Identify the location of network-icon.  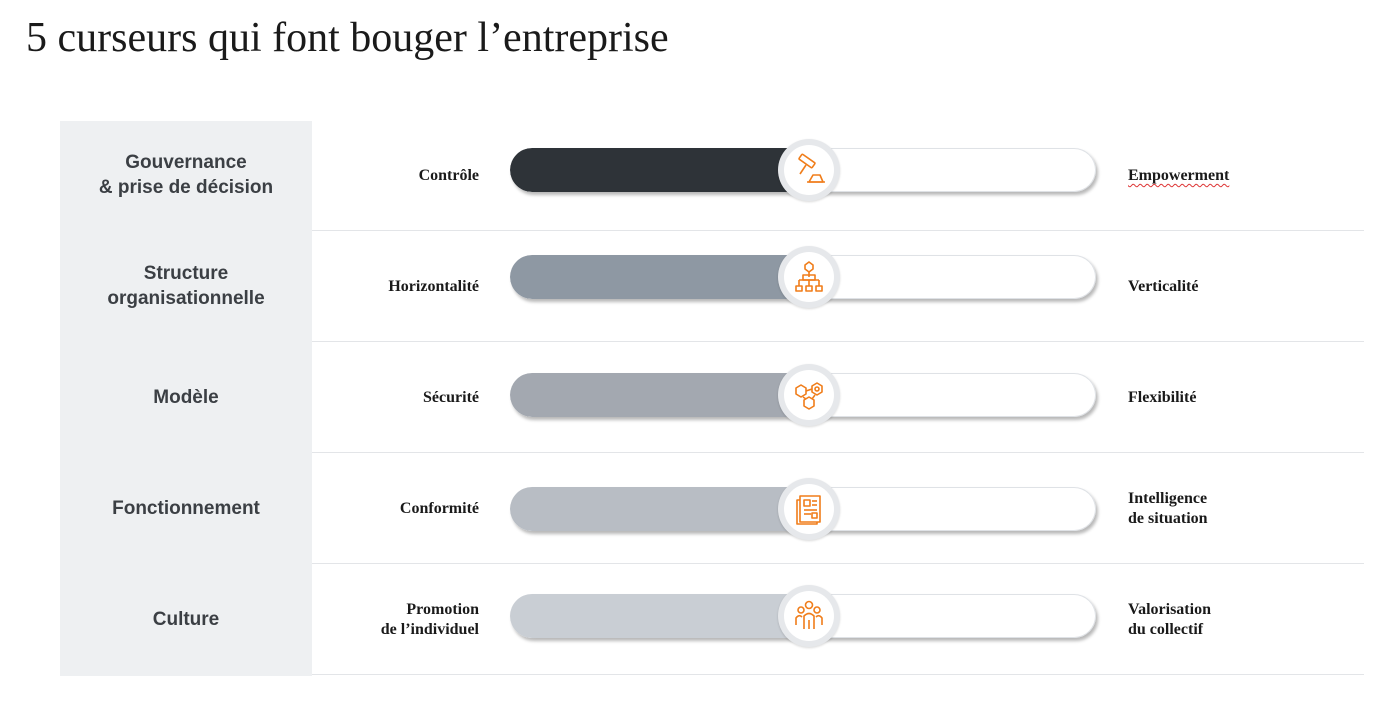
(809, 396).